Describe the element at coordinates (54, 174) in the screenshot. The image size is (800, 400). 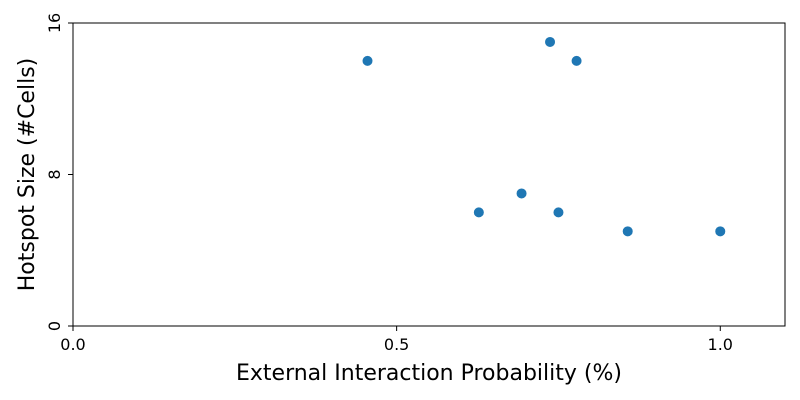
I see `y-tick-label: 8` at that location.